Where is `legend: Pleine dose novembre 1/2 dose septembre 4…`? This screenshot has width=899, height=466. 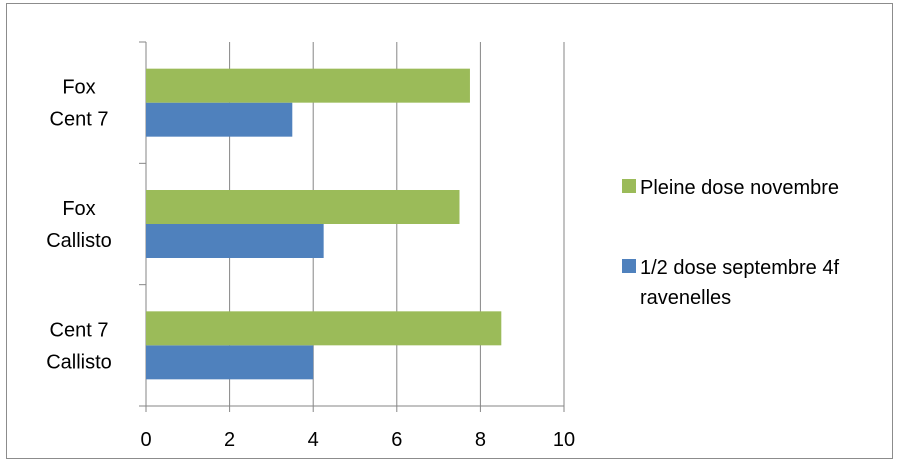 legend: Pleine dose novembre 1/2 dose septembre 4… is located at coordinates (730, 243).